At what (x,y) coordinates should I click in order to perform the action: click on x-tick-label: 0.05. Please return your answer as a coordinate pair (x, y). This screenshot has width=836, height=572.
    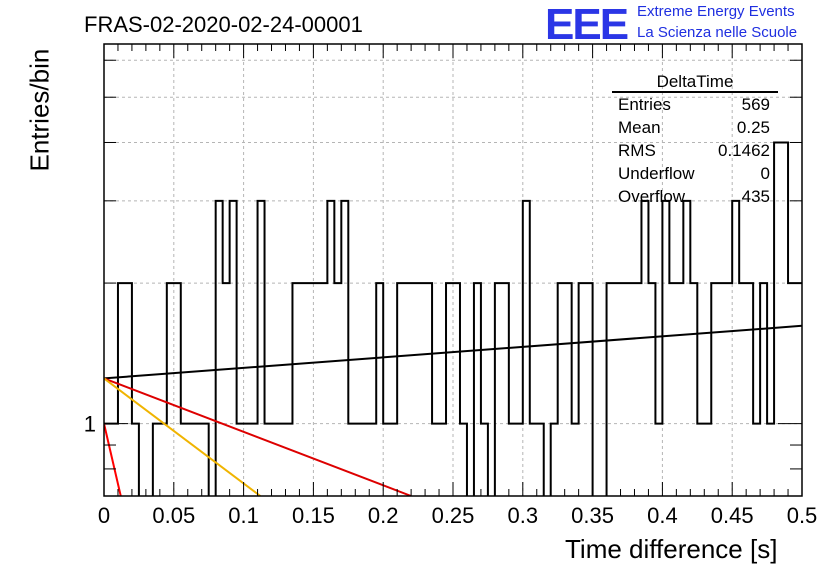
    Looking at the image, I should click on (173, 515).